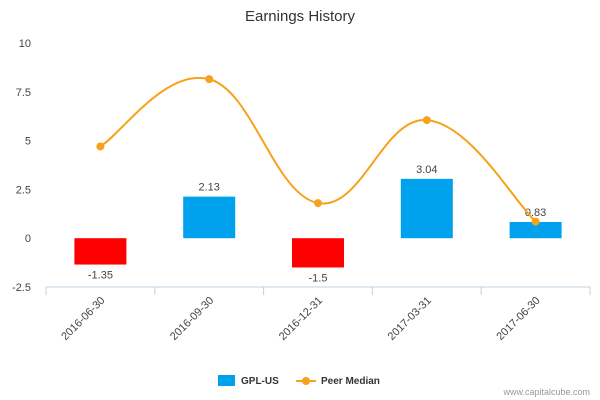 This screenshot has height=400, width=600. What do you see at coordinates (226, 380) in the screenshot?
I see `legend-swatch-gpl-us` at bounding box center [226, 380].